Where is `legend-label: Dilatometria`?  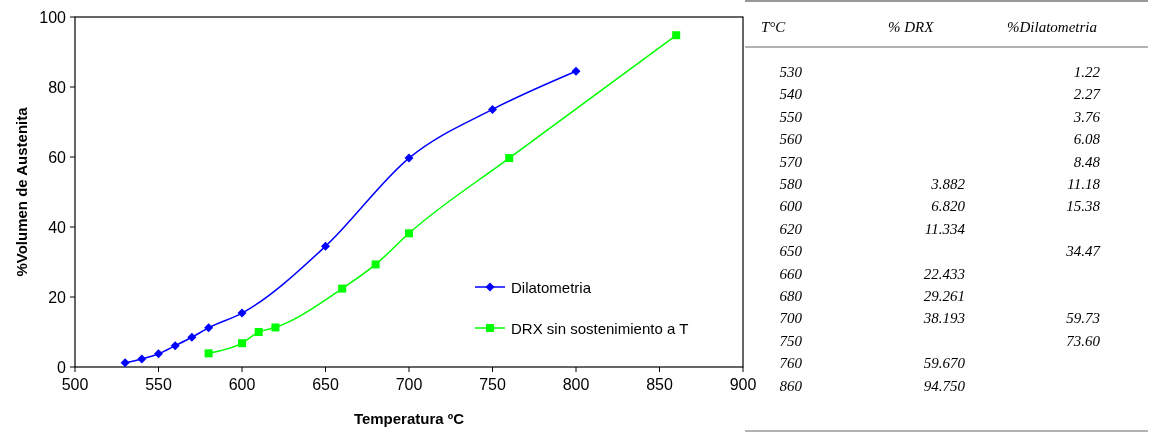
legend-label: Dilatometria is located at coordinates (551, 287).